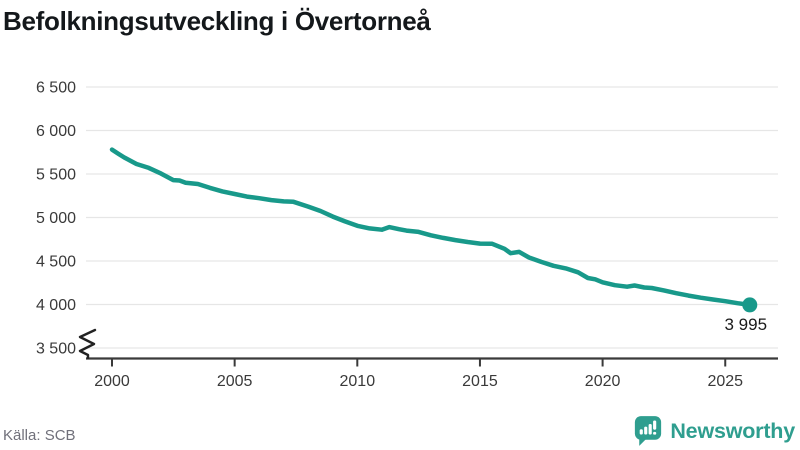 The width and height of the screenshot is (800, 450). Describe the element at coordinates (648, 431) in the screenshot. I see `newsworthy-logo-icon` at that location.